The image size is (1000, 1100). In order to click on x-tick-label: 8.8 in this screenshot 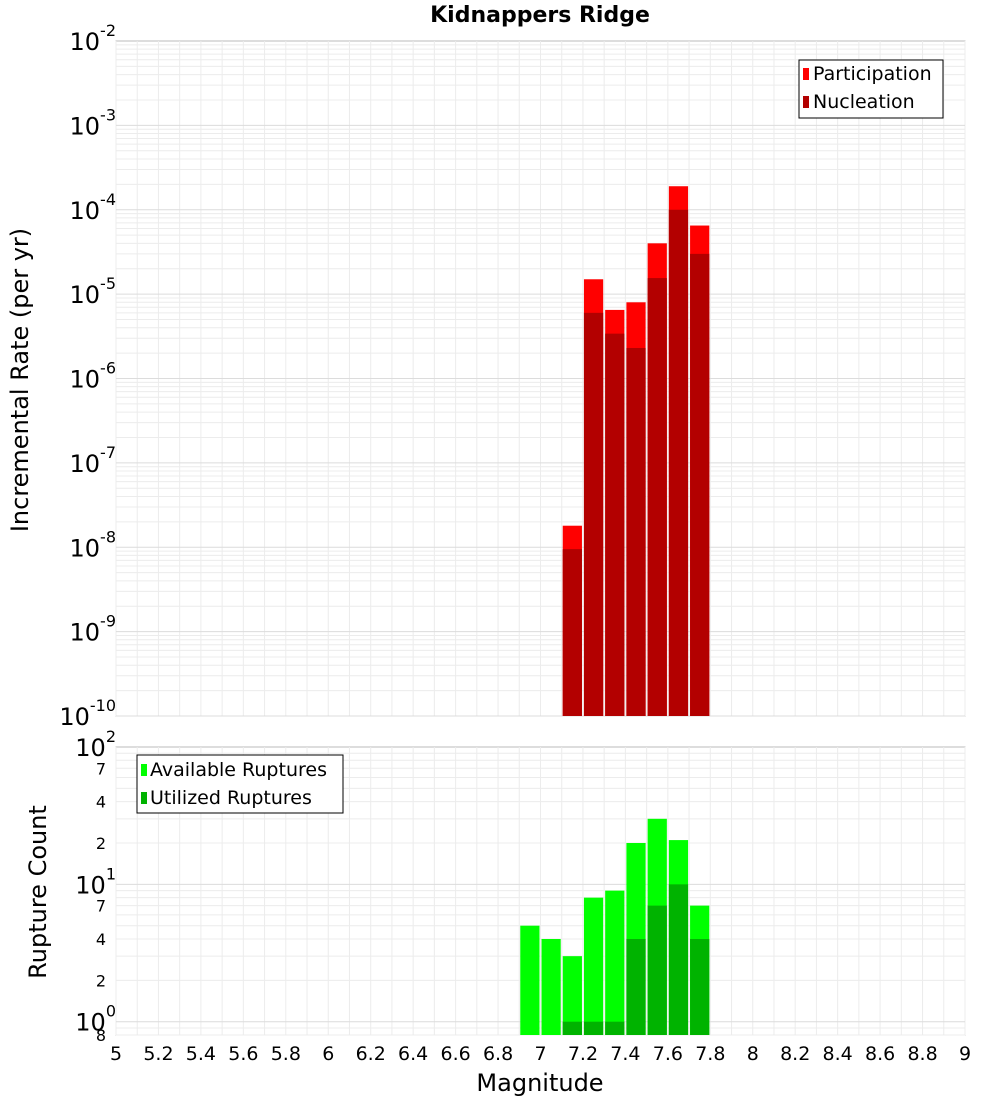, I will do `click(922, 1054)`.